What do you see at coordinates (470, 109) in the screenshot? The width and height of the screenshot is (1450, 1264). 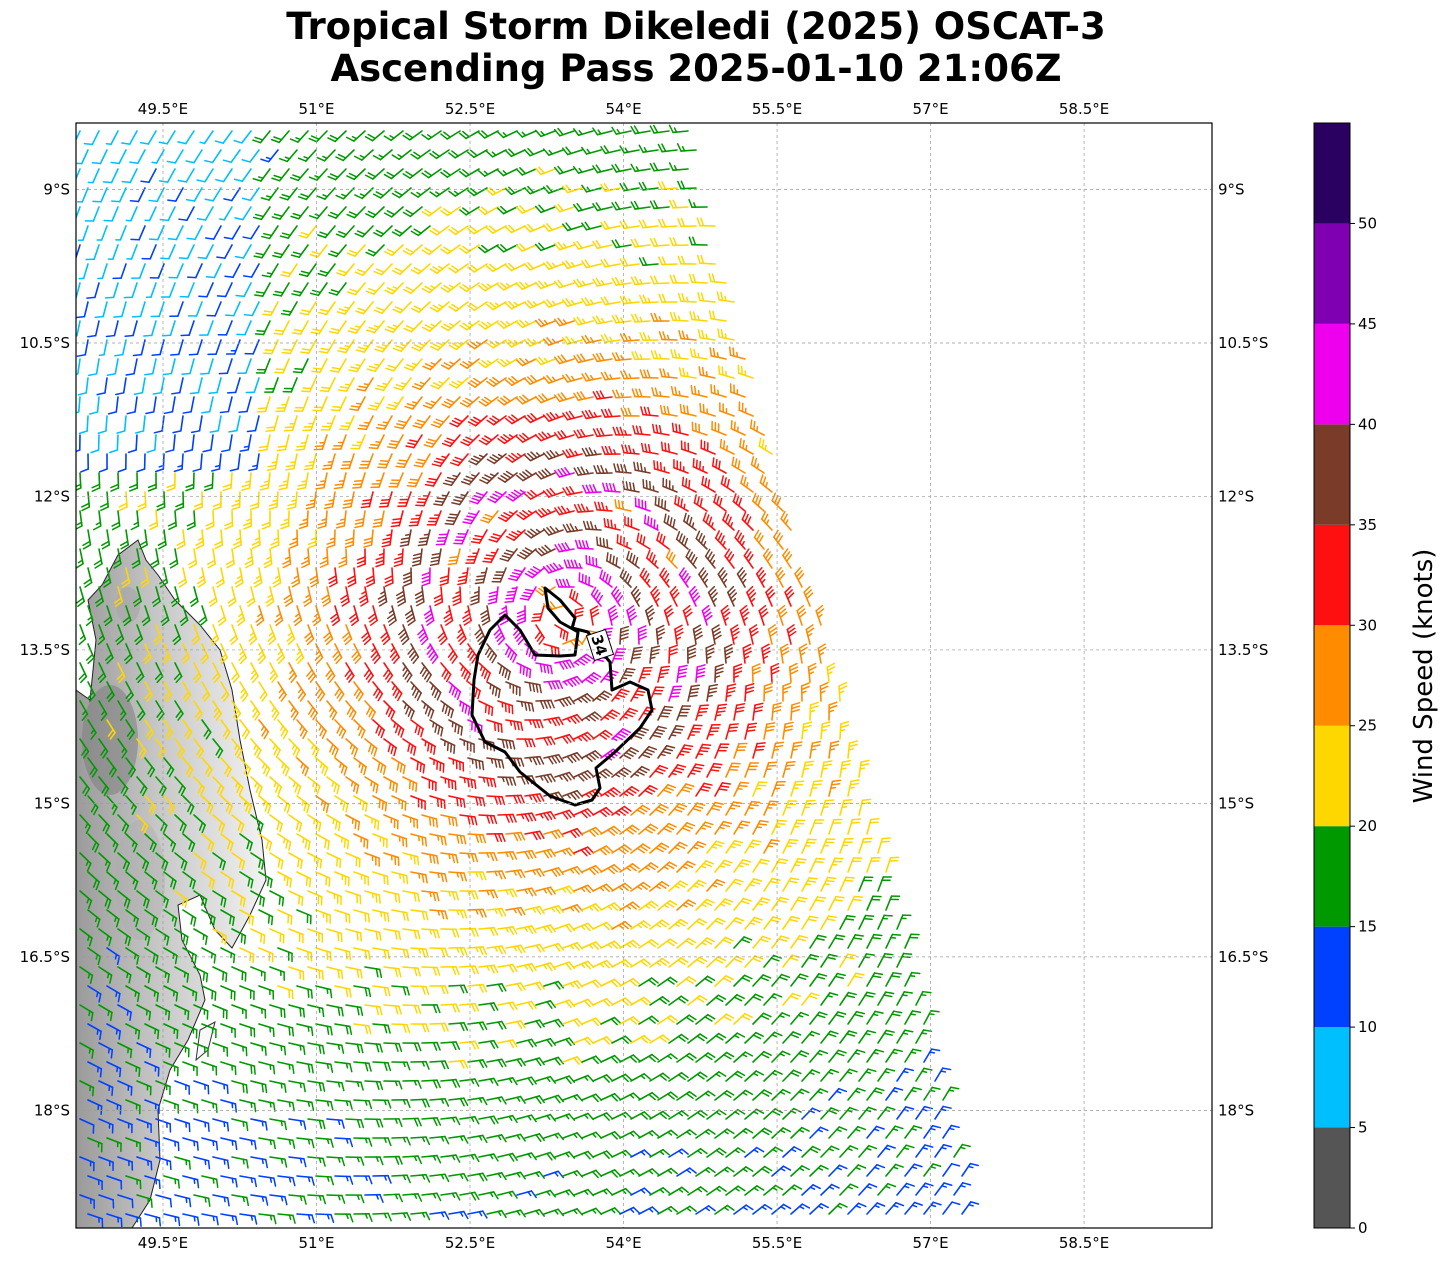 I see `lon-tick-top: 52.5°E` at bounding box center [470, 109].